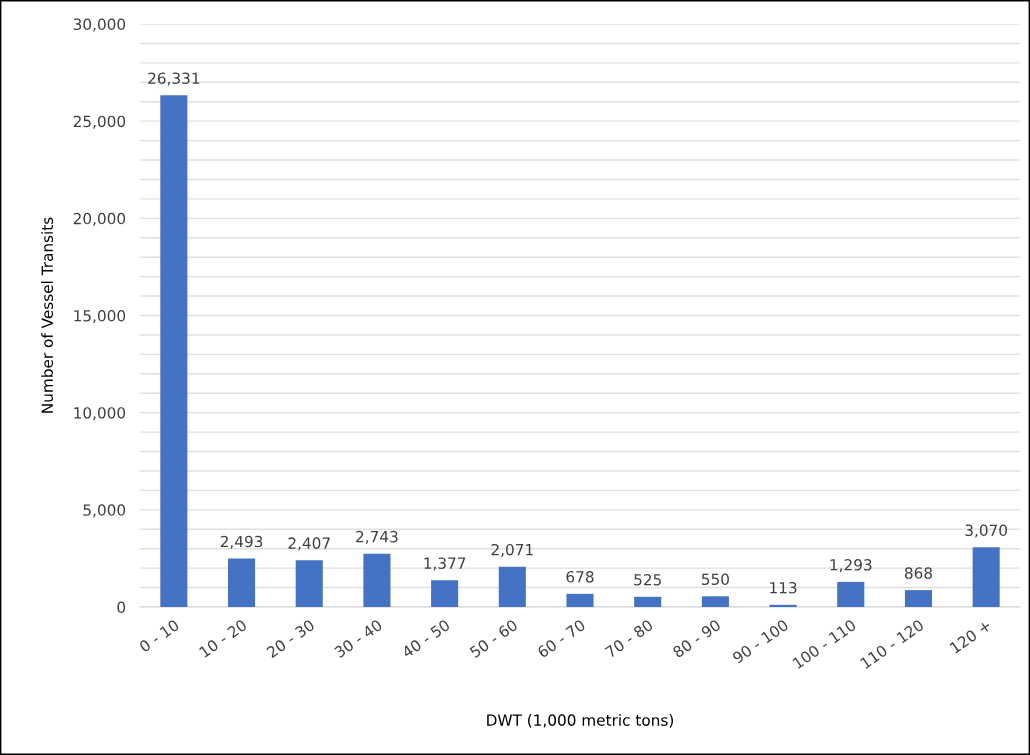  I want to click on data-label: 113, so click(783, 587).